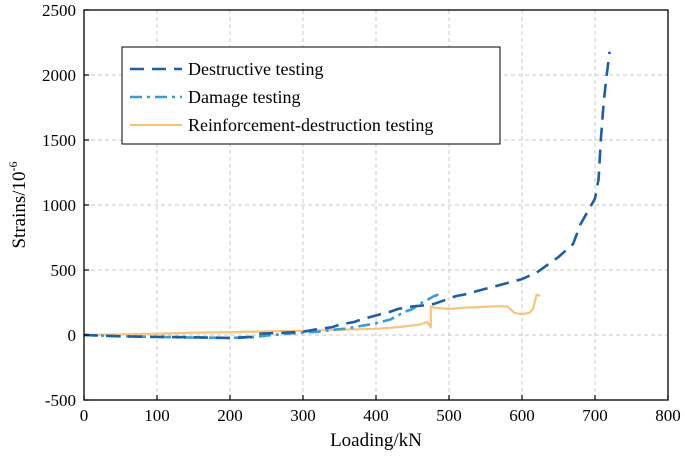  I want to click on y-tick-label: 2500, so click(59, 10).